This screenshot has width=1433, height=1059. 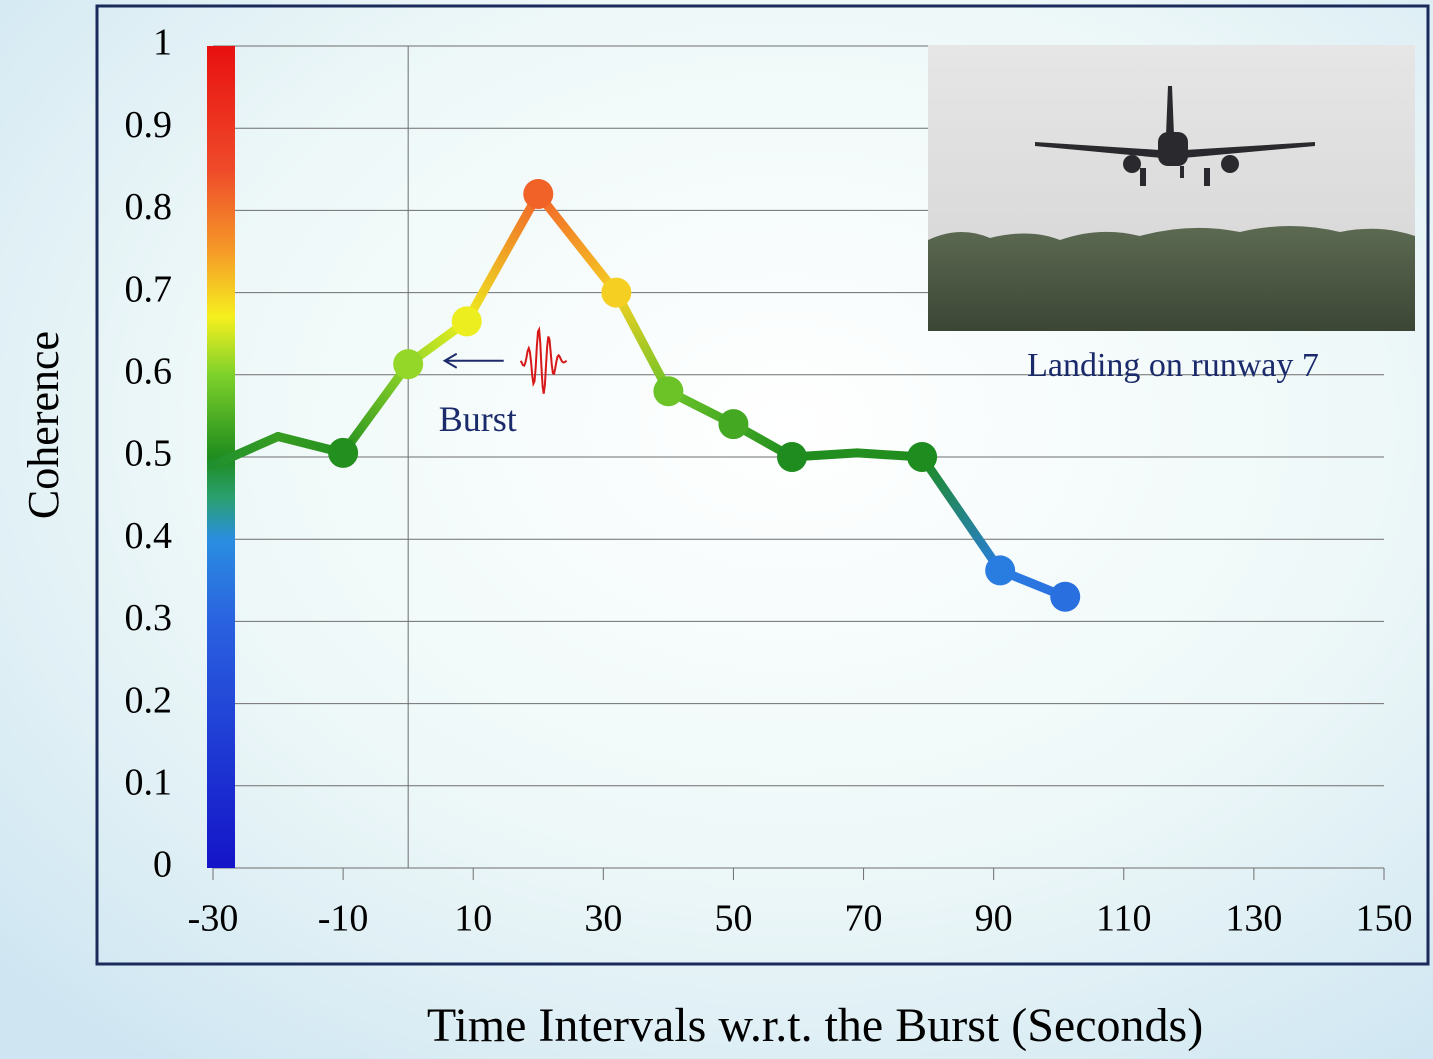 What do you see at coordinates (149, 454) in the screenshot?
I see `y-tick-label: 0.5` at bounding box center [149, 454].